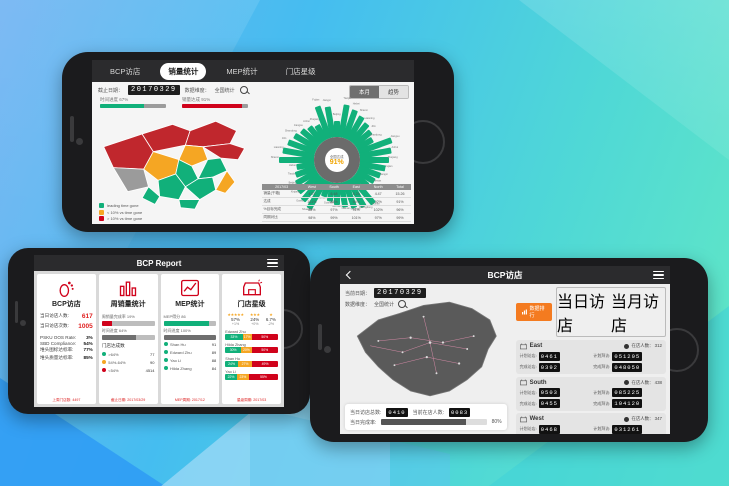 The height and width of the screenshot is (486, 729). Describe the element at coordinates (177, 330) in the screenshot. I see `bar-label: 时间进度 100%` at that location.